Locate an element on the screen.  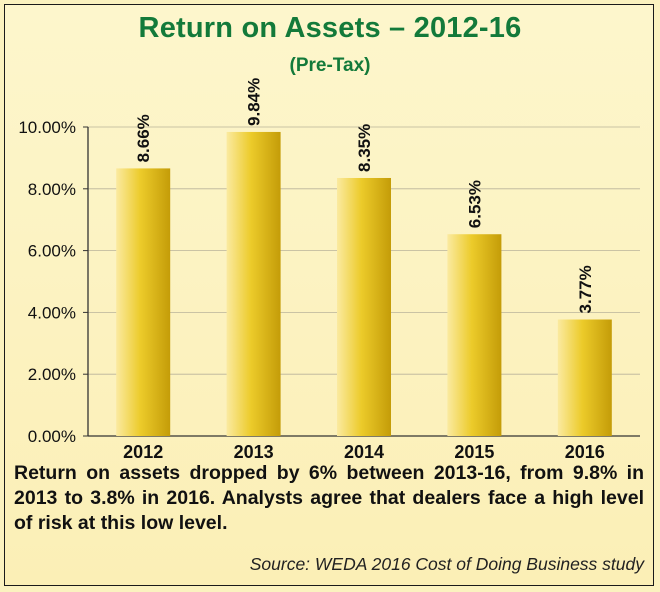
y-tick-label: 2.00% is located at coordinates (52, 374).